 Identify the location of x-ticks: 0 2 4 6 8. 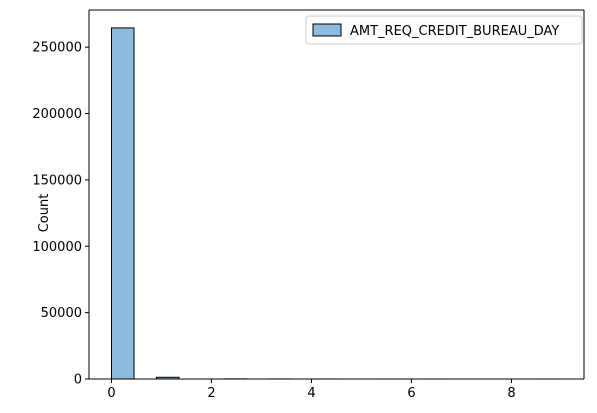
(311, 390).